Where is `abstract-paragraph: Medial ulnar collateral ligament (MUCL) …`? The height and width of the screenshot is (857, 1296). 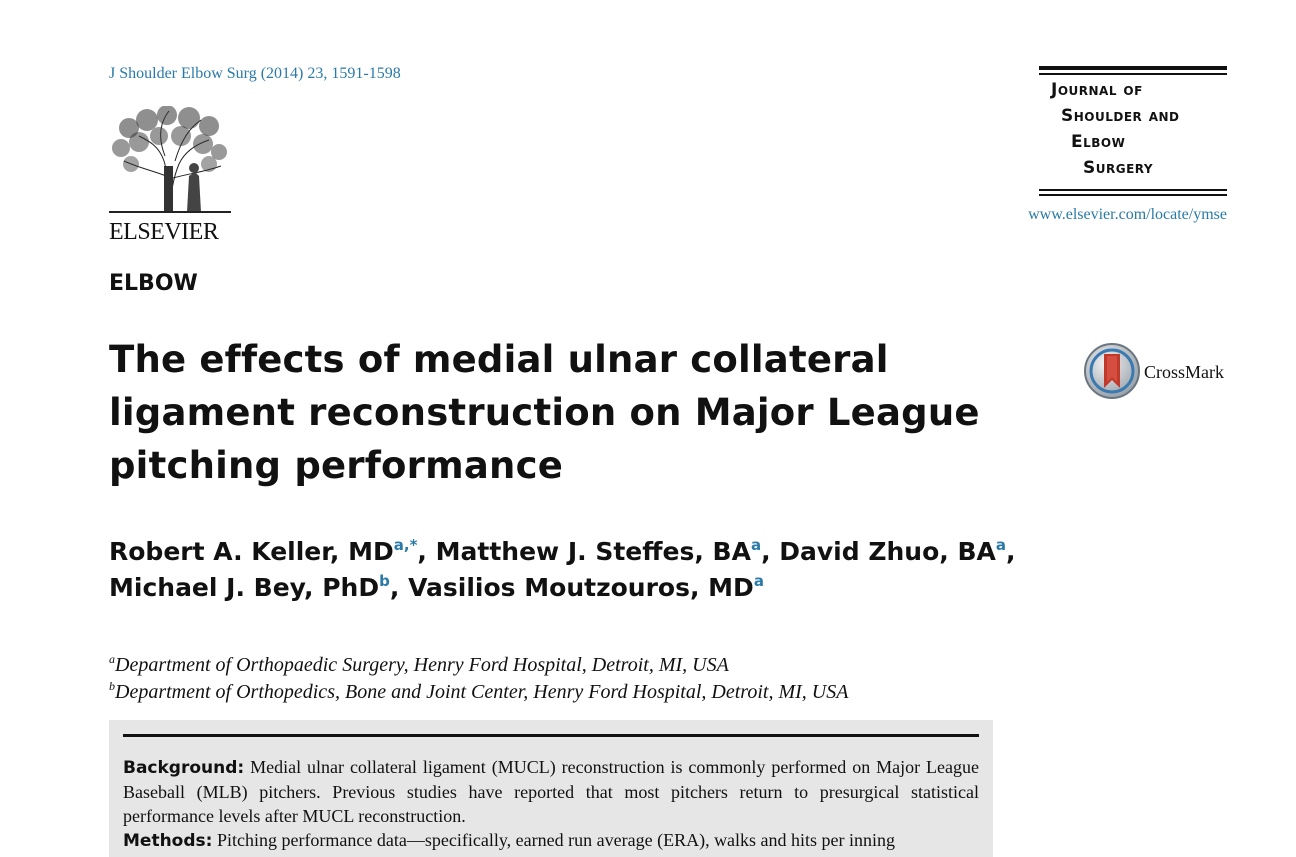 abstract-paragraph: Medial ulnar collateral ligament (MUCL) … is located at coordinates (551, 791).